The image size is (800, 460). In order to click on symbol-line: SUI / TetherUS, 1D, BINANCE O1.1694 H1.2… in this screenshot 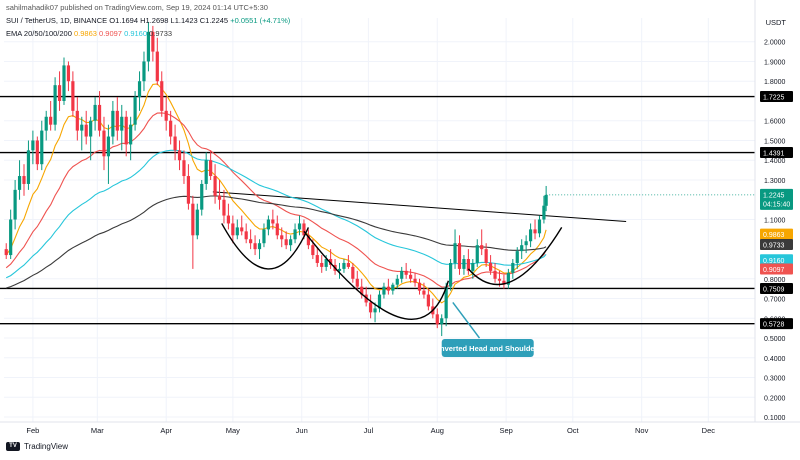, I will do `click(148, 21)`.